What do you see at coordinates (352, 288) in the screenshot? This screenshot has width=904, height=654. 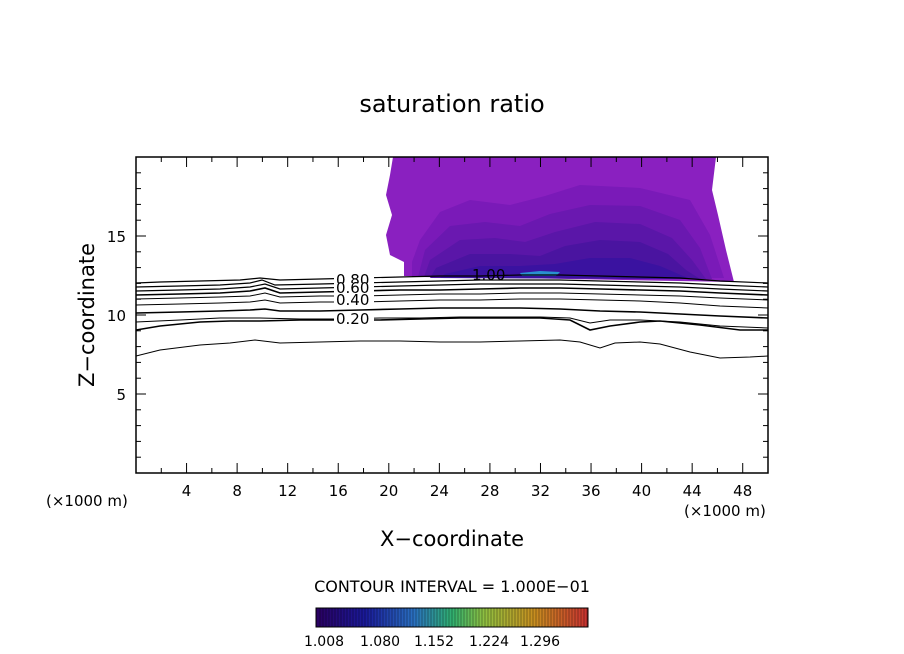 I see `contour-label: 0.60` at bounding box center [352, 288].